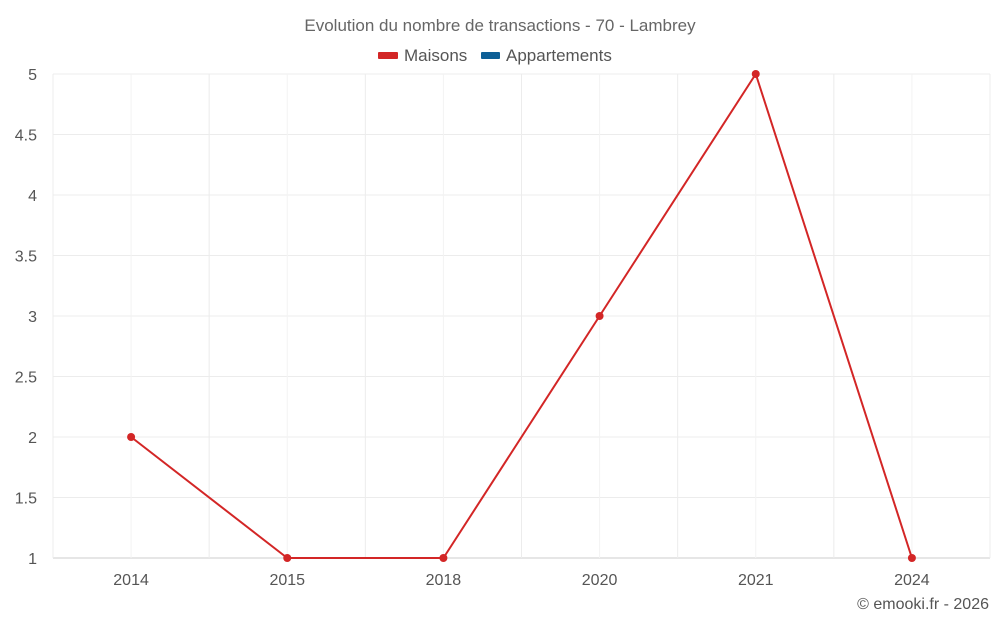  What do you see at coordinates (435, 55) in the screenshot?
I see `legend-label-maisons: Maisons` at bounding box center [435, 55].